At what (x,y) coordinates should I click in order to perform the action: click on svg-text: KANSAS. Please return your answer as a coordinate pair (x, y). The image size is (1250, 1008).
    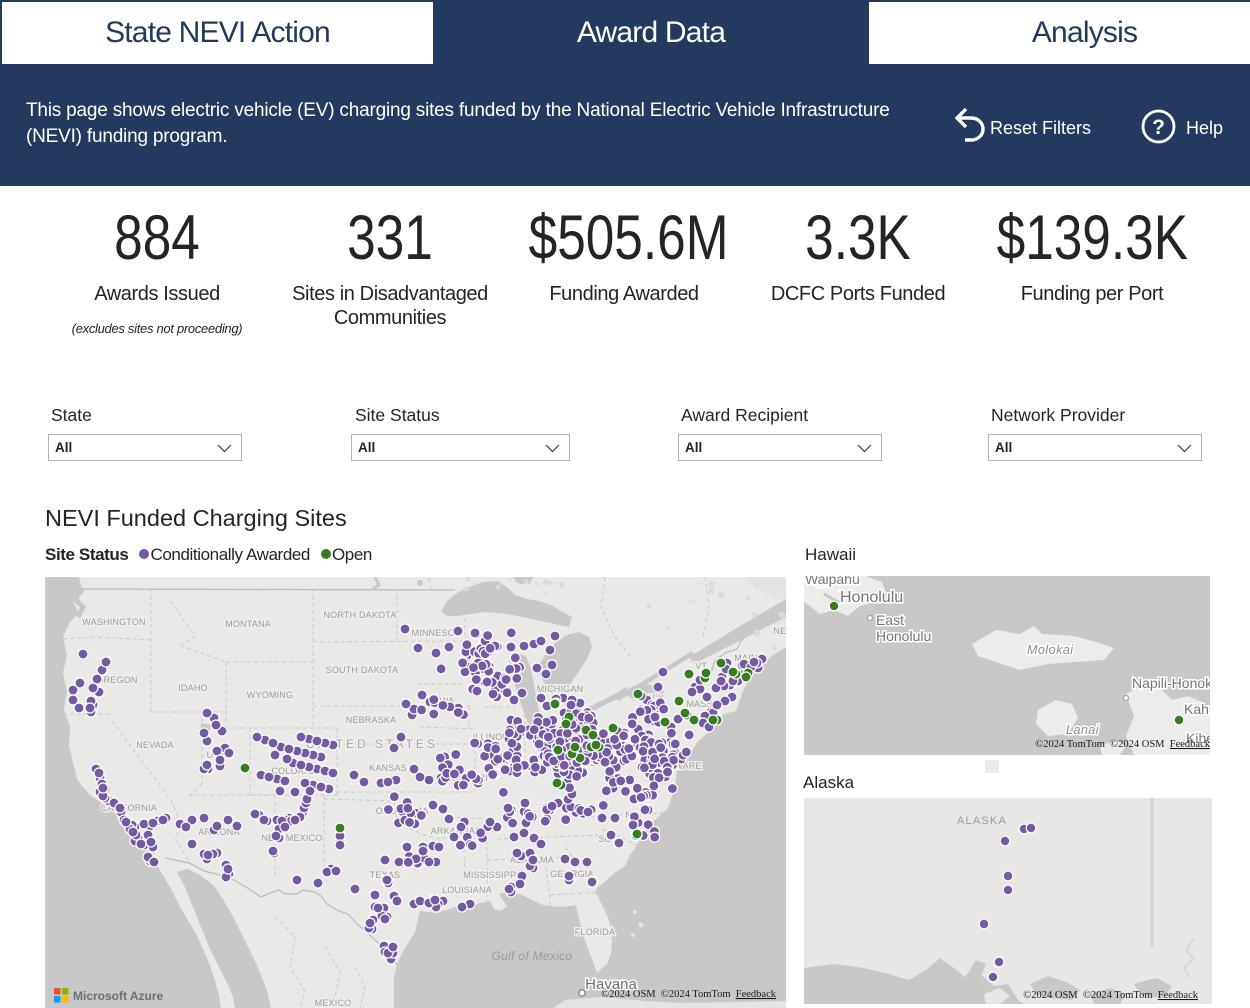
    Looking at the image, I should click on (388, 768).